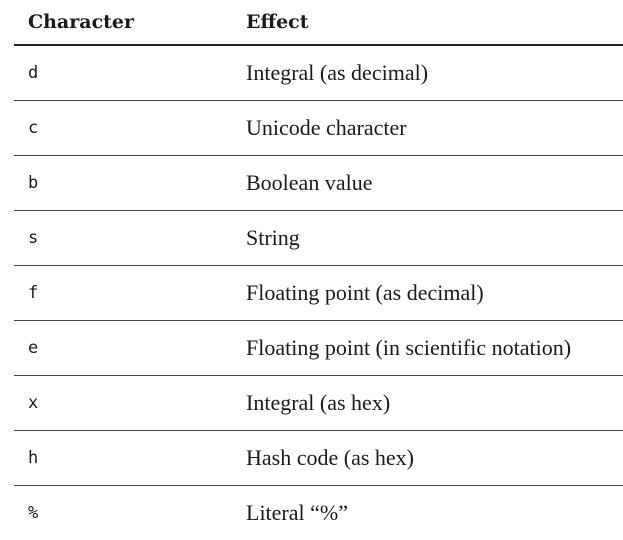  I want to click on table-row: d Integral (as decimal), so click(318, 73).